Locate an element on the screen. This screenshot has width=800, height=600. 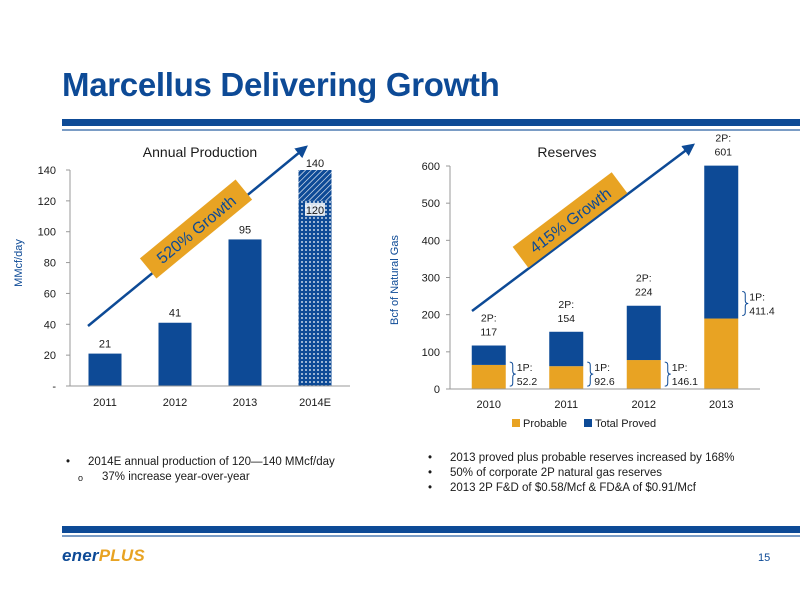
reserves-growth-label: 415% Growth is located at coordinates (571, 221).